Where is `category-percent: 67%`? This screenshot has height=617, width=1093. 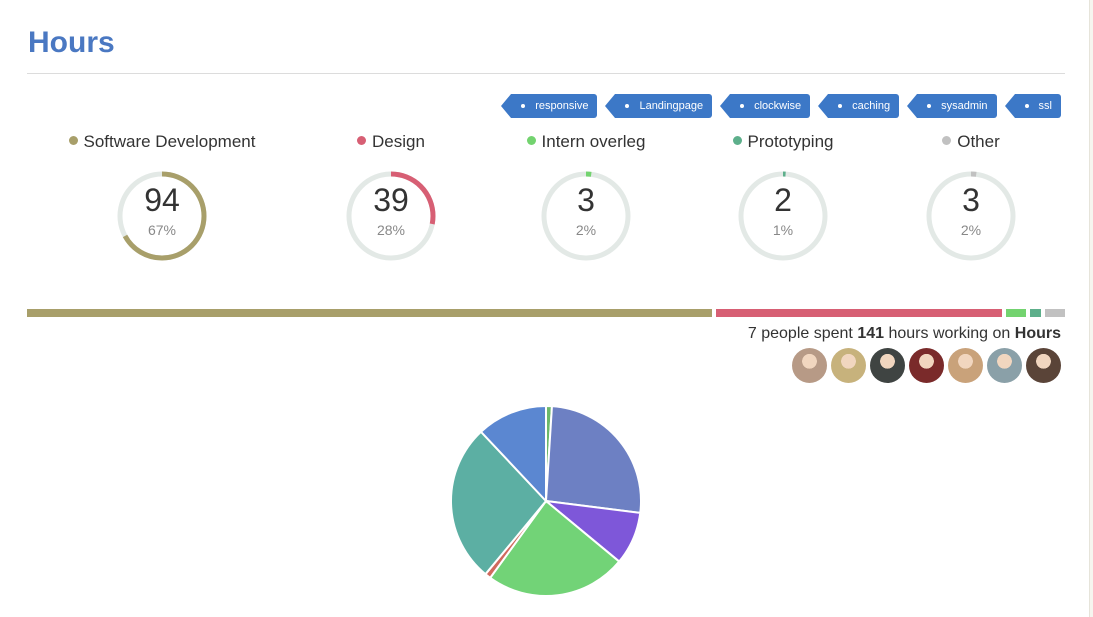 category-percent: 67% is located at coordinates (162, 230).